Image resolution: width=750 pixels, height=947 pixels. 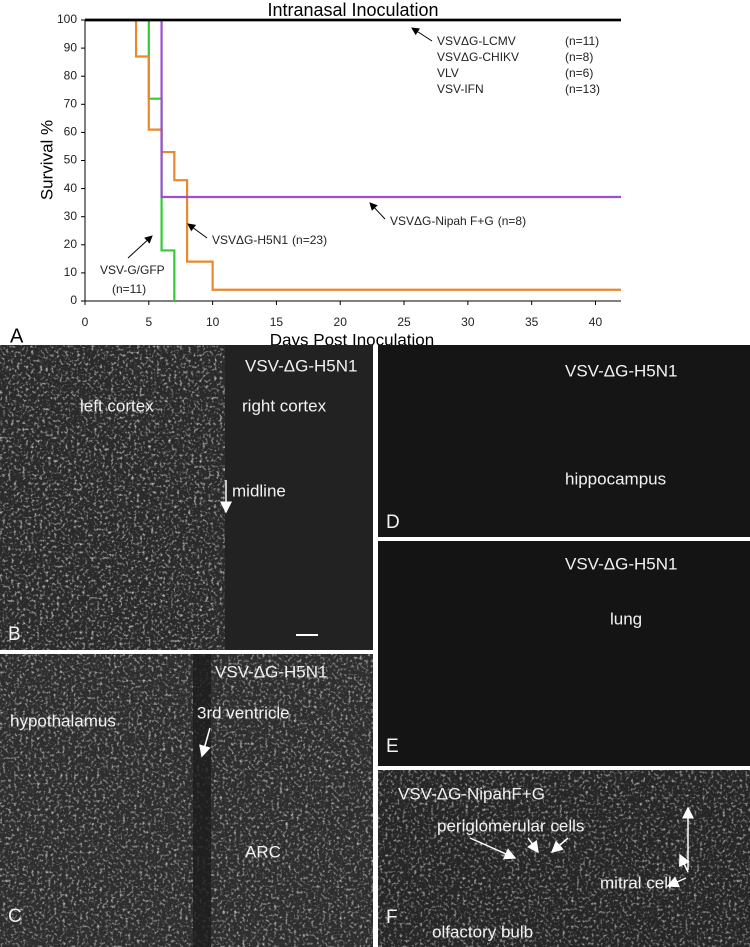 What do you see at coordinates (448, 73) in the screenshot?
I see `legend-label: VLV` at bounding box center [448, 73].